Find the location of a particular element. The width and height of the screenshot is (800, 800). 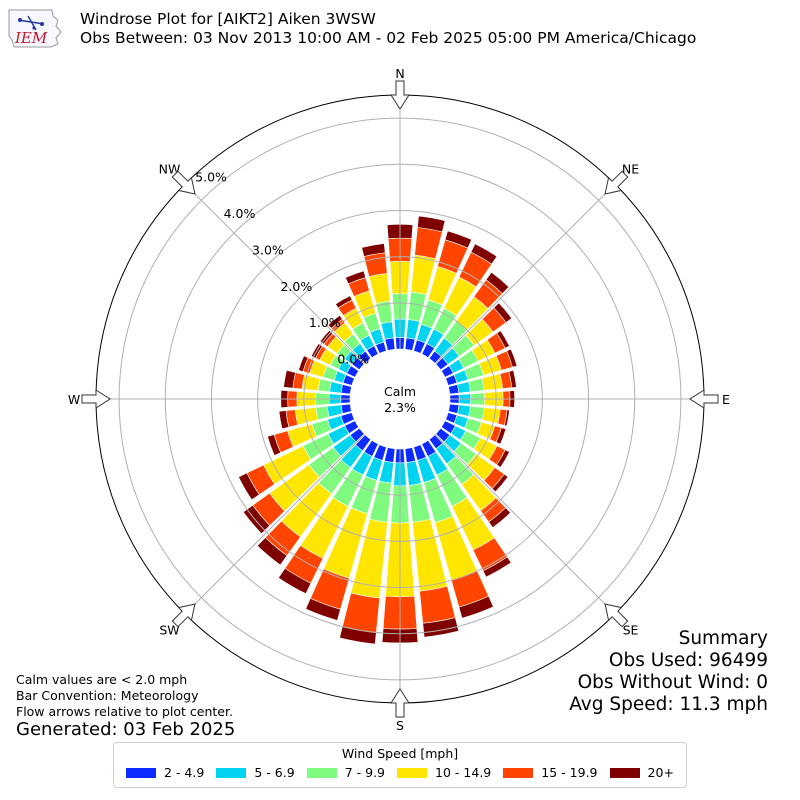

calm-percent: 2.3% is located at coordinates (400, 407).